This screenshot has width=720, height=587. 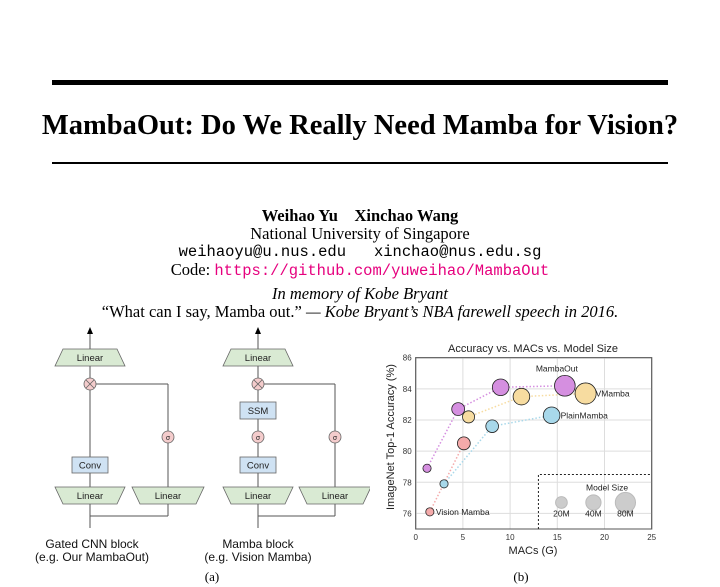 I want to click on author: Weihao Yu, so click(x=299, y=215).